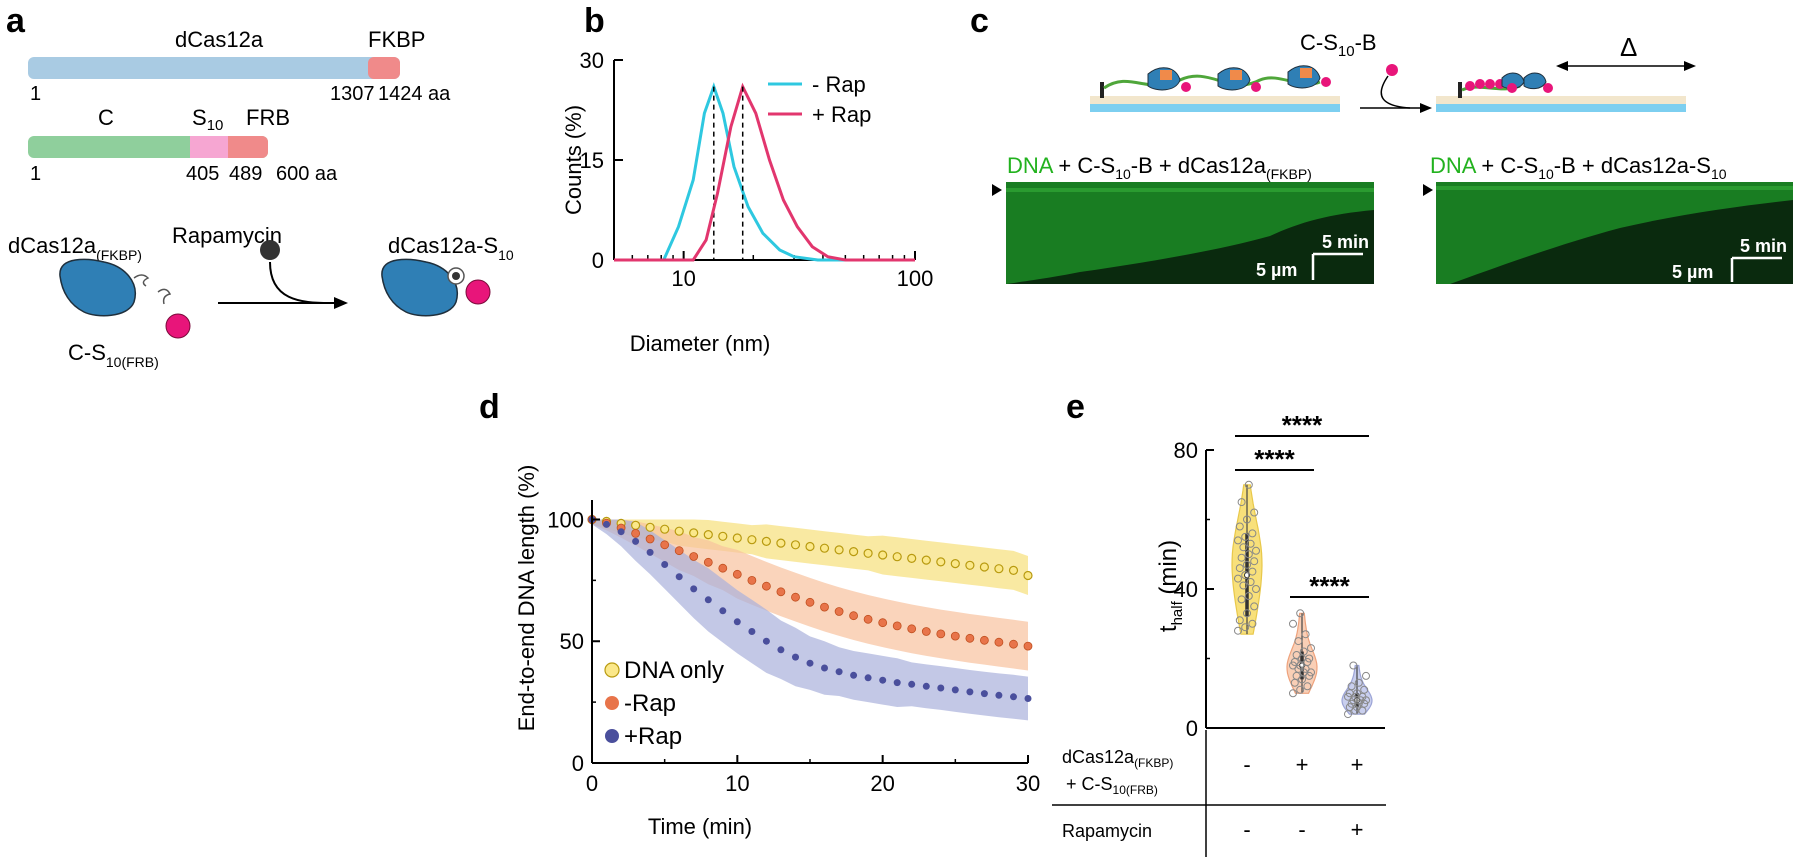  I want to click on e-significance-label-1: ****, so click(1302, 425).